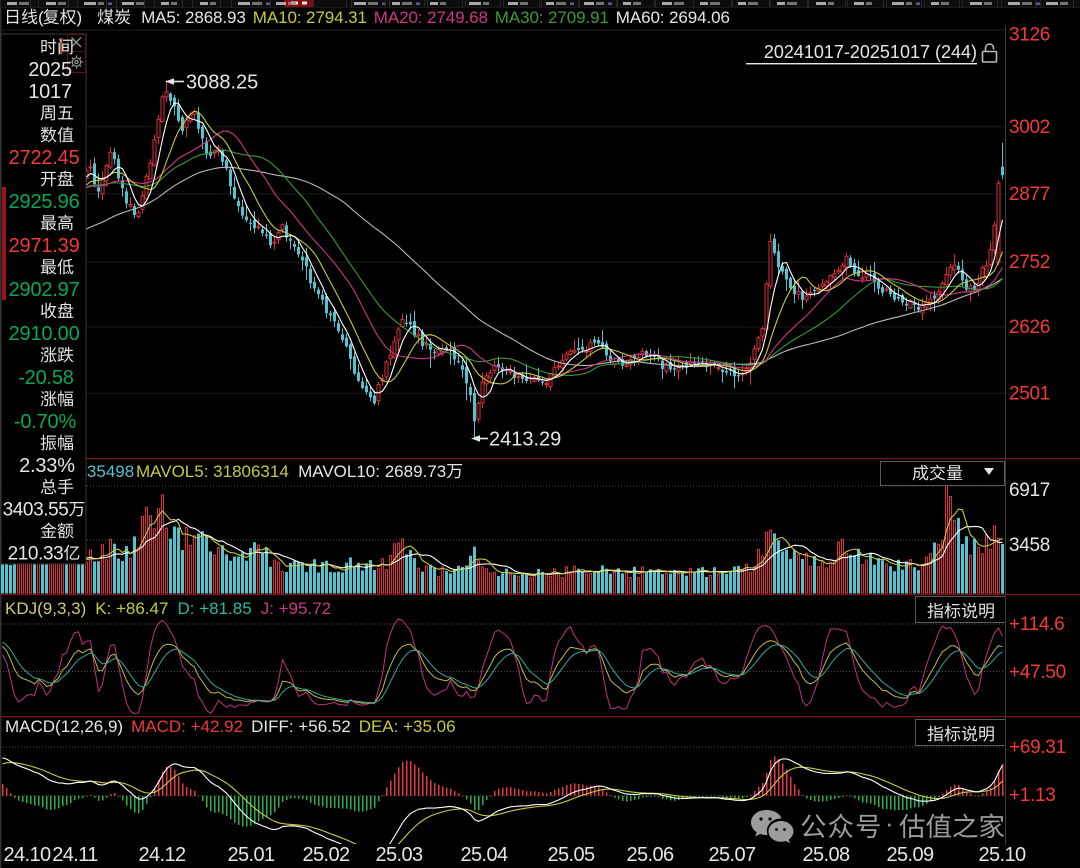  I want to click on svg-text: MA60: 2694.06, so click(673, 17).